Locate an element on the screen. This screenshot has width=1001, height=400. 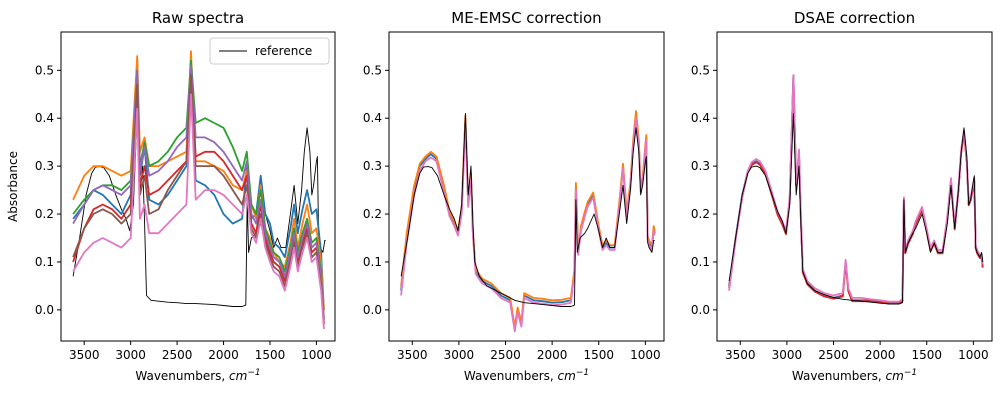
chart-title: ME-EMSC correction is located at coordinates (526, 18).